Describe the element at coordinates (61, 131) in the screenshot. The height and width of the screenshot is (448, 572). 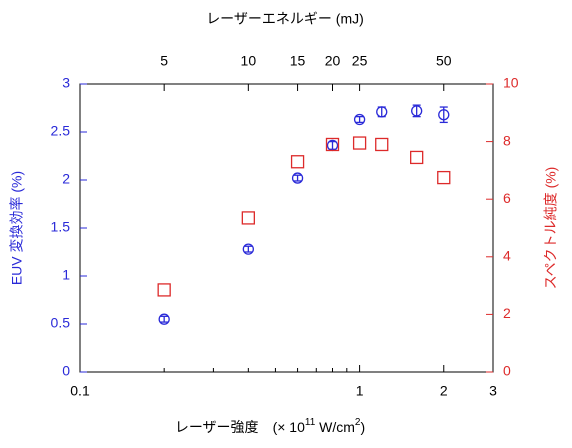
I see `y-tick-label: 2.5` at that location.